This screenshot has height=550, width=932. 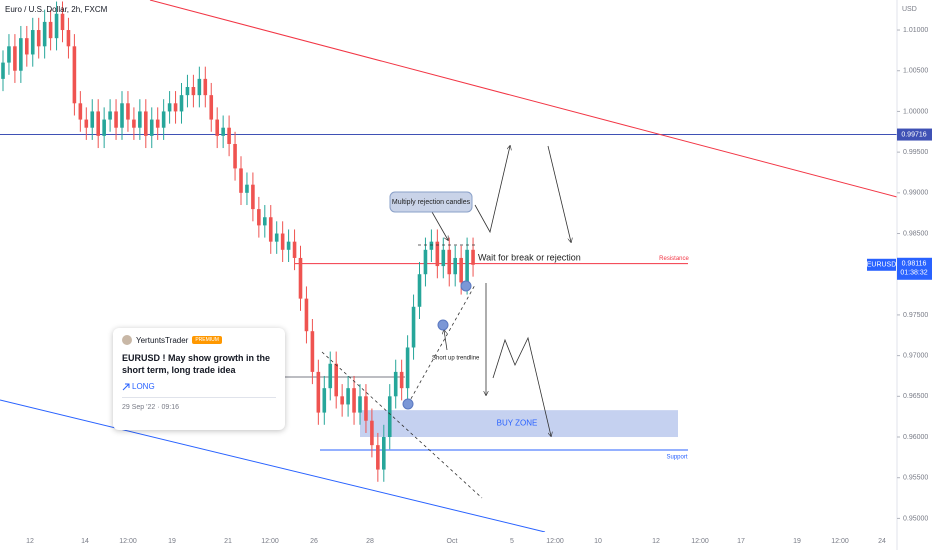 What do you see at coordinates (598, 541) in the screenshot?
I see `x-tick-label: 10` at bounding box center [598, 541].